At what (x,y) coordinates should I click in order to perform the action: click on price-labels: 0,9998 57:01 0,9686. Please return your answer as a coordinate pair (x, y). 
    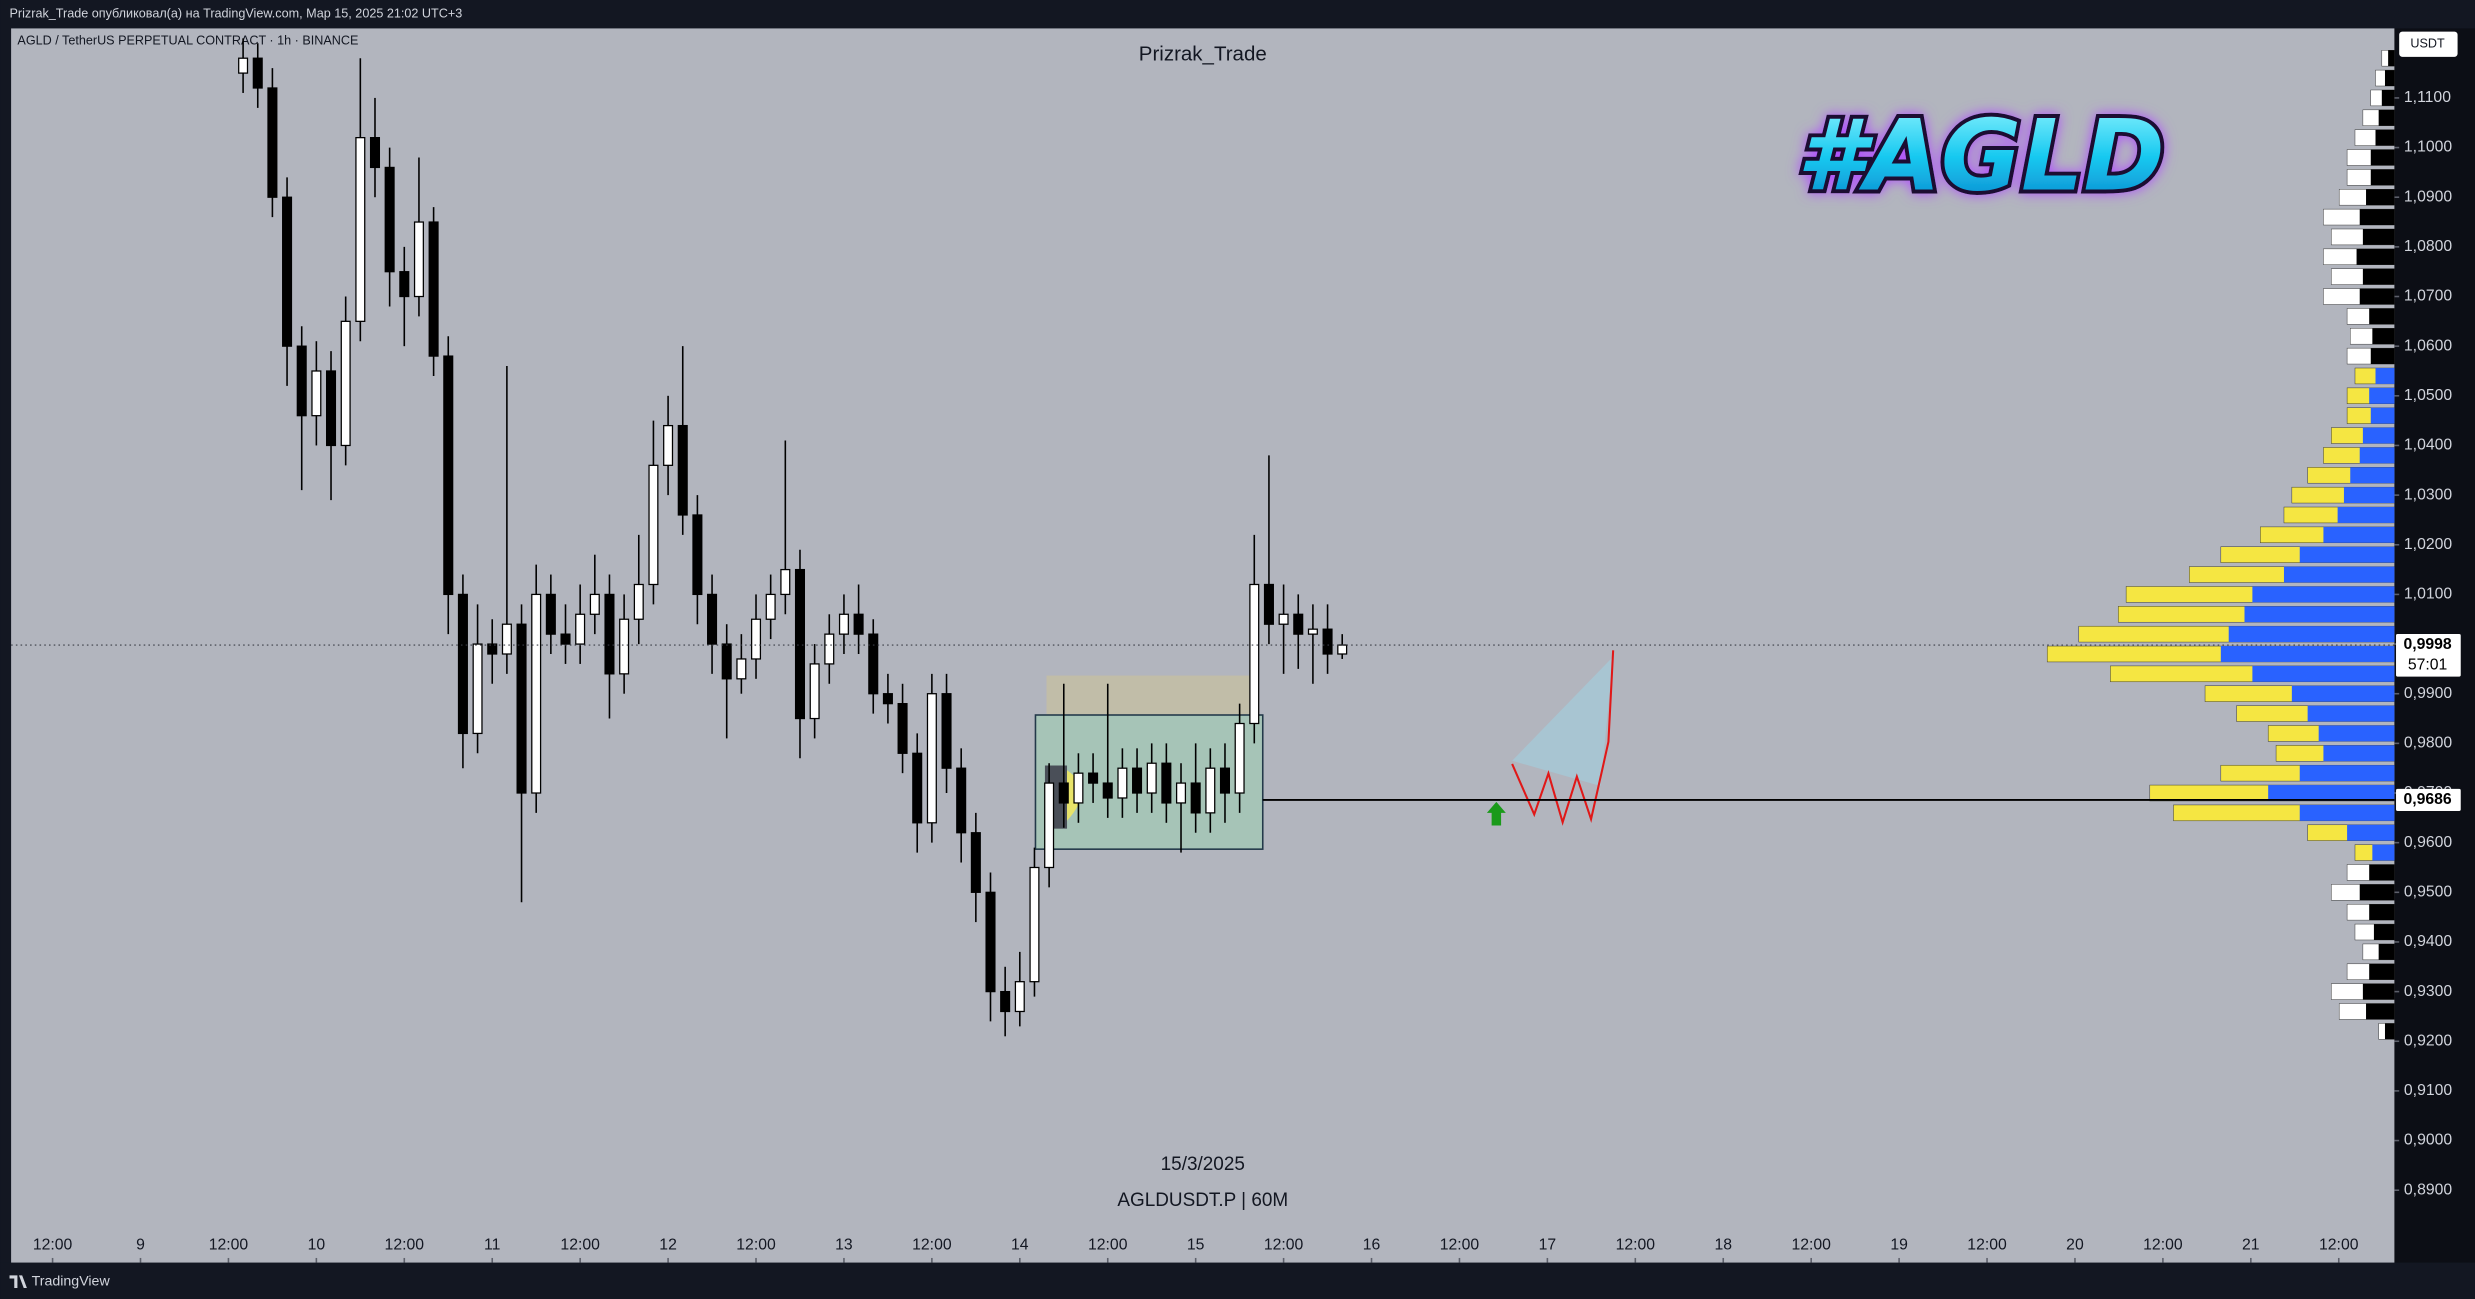
    Looking at the image, I should click on (1236, 723).